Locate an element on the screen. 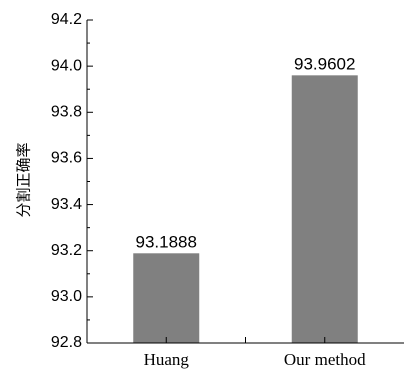 This screenshot has width=408, height=372. x-tick-label: Huang is located at coordinates (167, 359).